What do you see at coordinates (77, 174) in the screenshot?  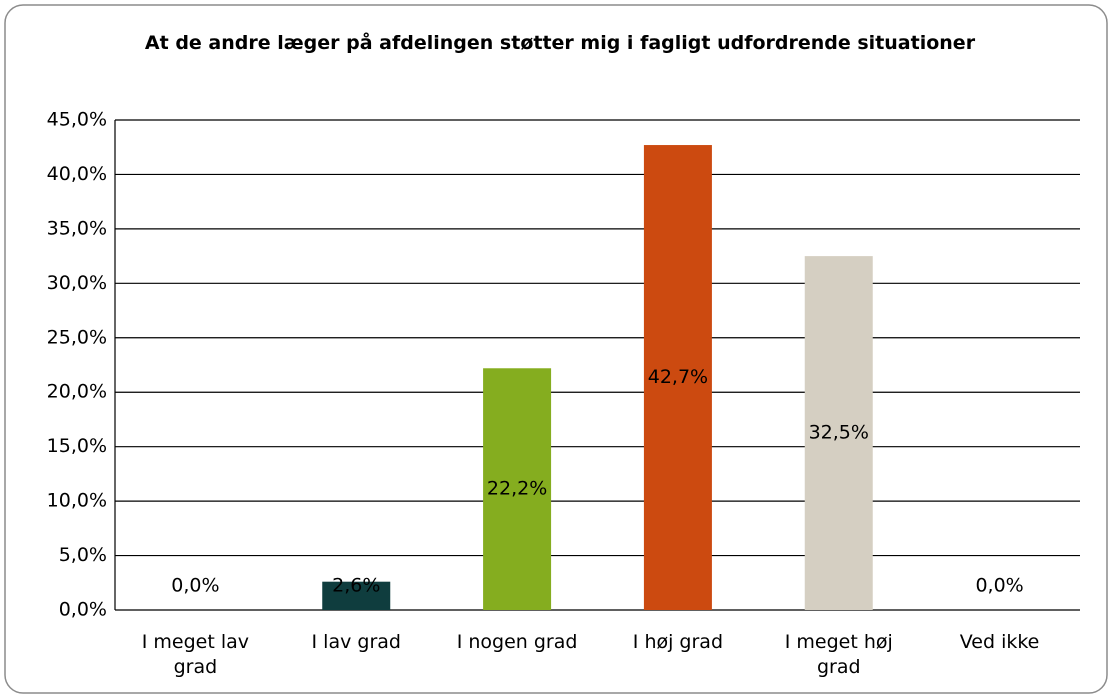 I see `y-tick-label: 40,0%` at bounding box center [77, 174].